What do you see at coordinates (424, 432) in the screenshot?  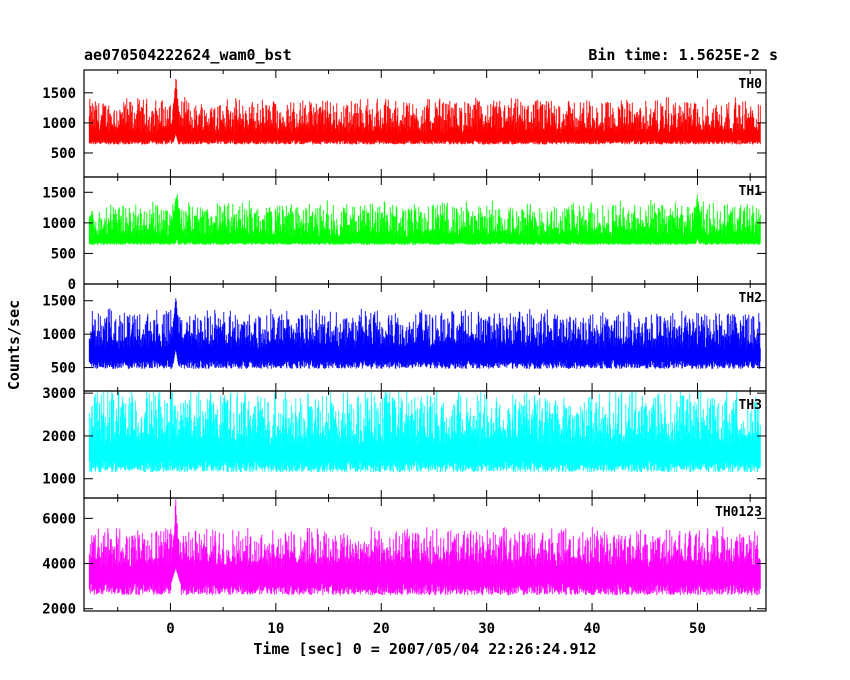 I see `series-th3` at bounding box center [424, 432].